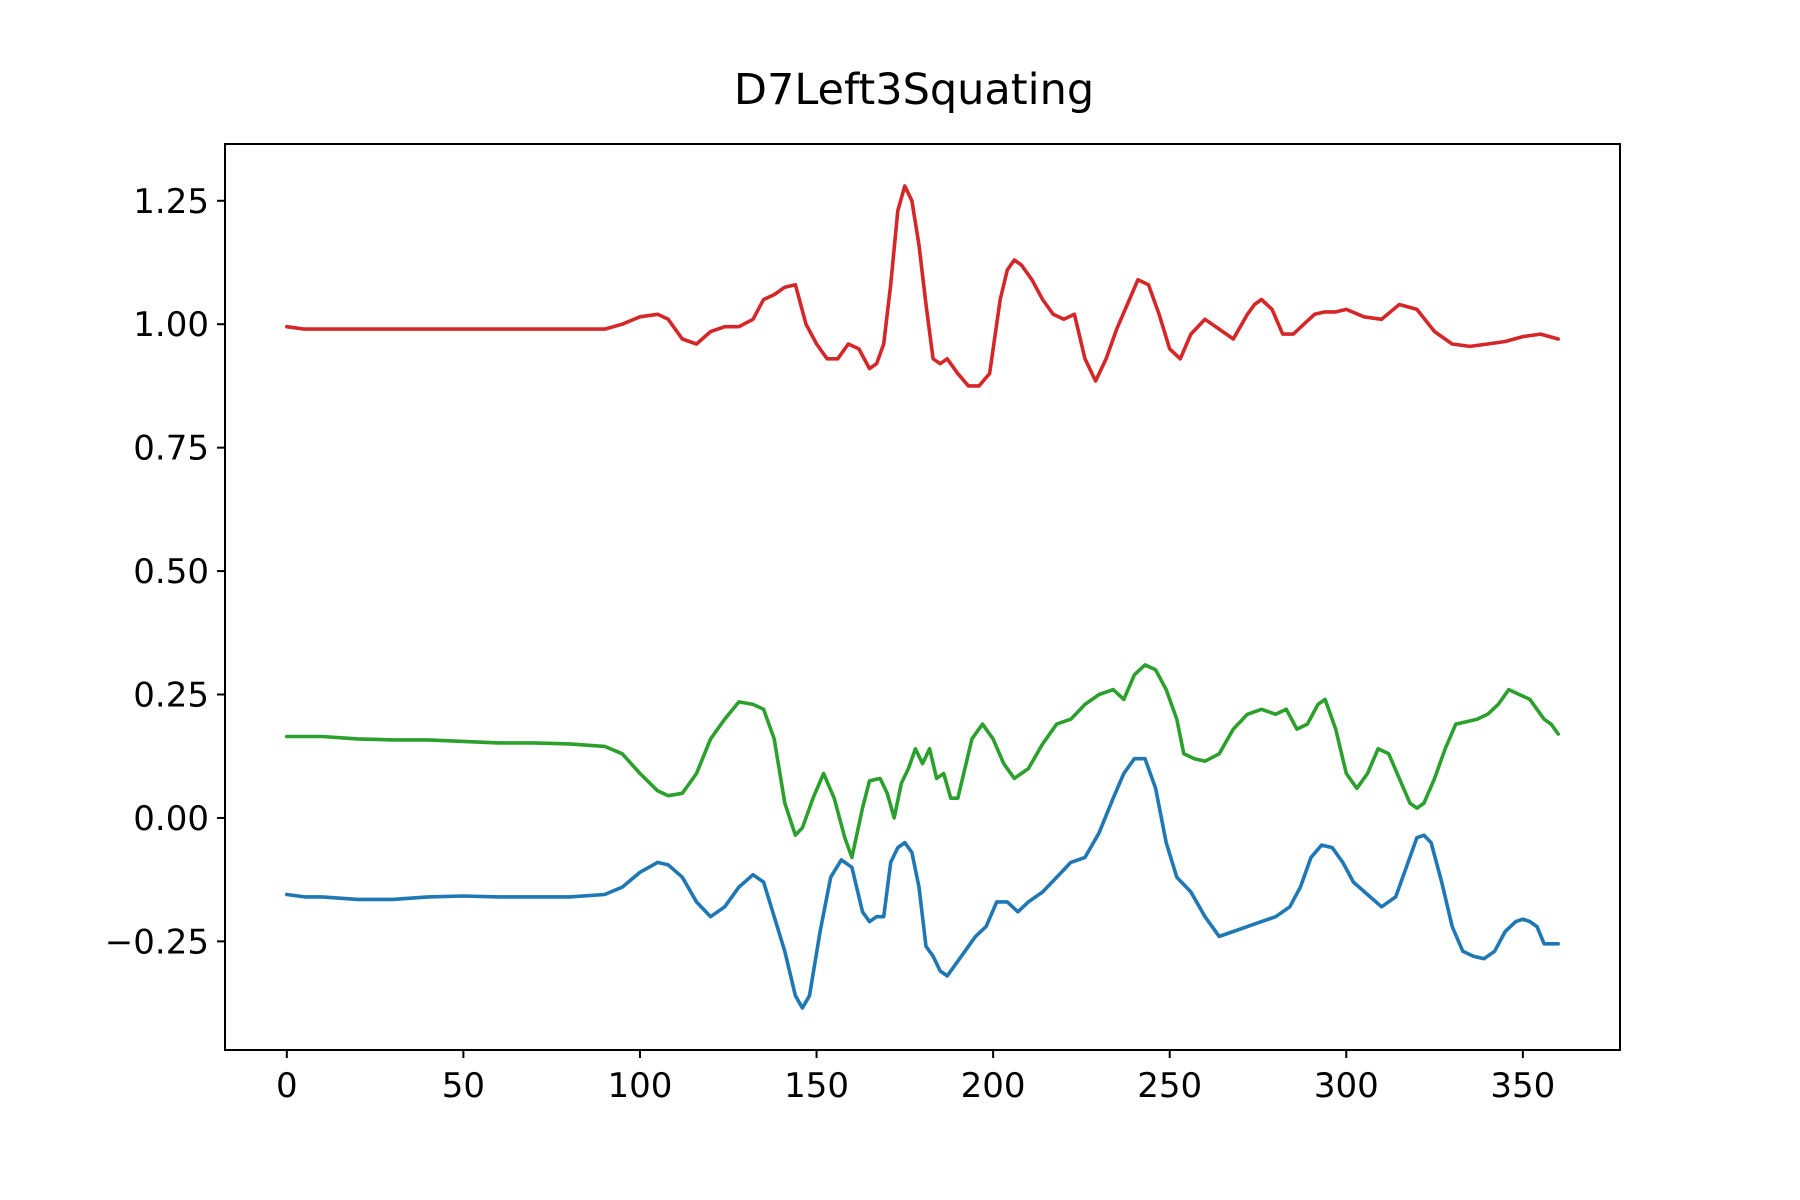  What do you see at coordinates (171, 202) in the screenshot?
I see `y-tick-label: 1.25` at bounding box center [171, 202].